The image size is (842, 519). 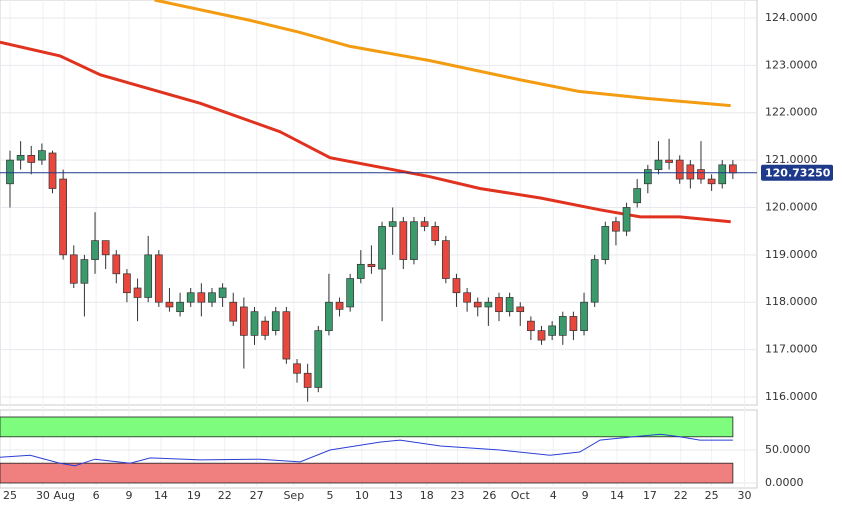 I want to click on x-tick-label: 4, so click(x=553, y=495).